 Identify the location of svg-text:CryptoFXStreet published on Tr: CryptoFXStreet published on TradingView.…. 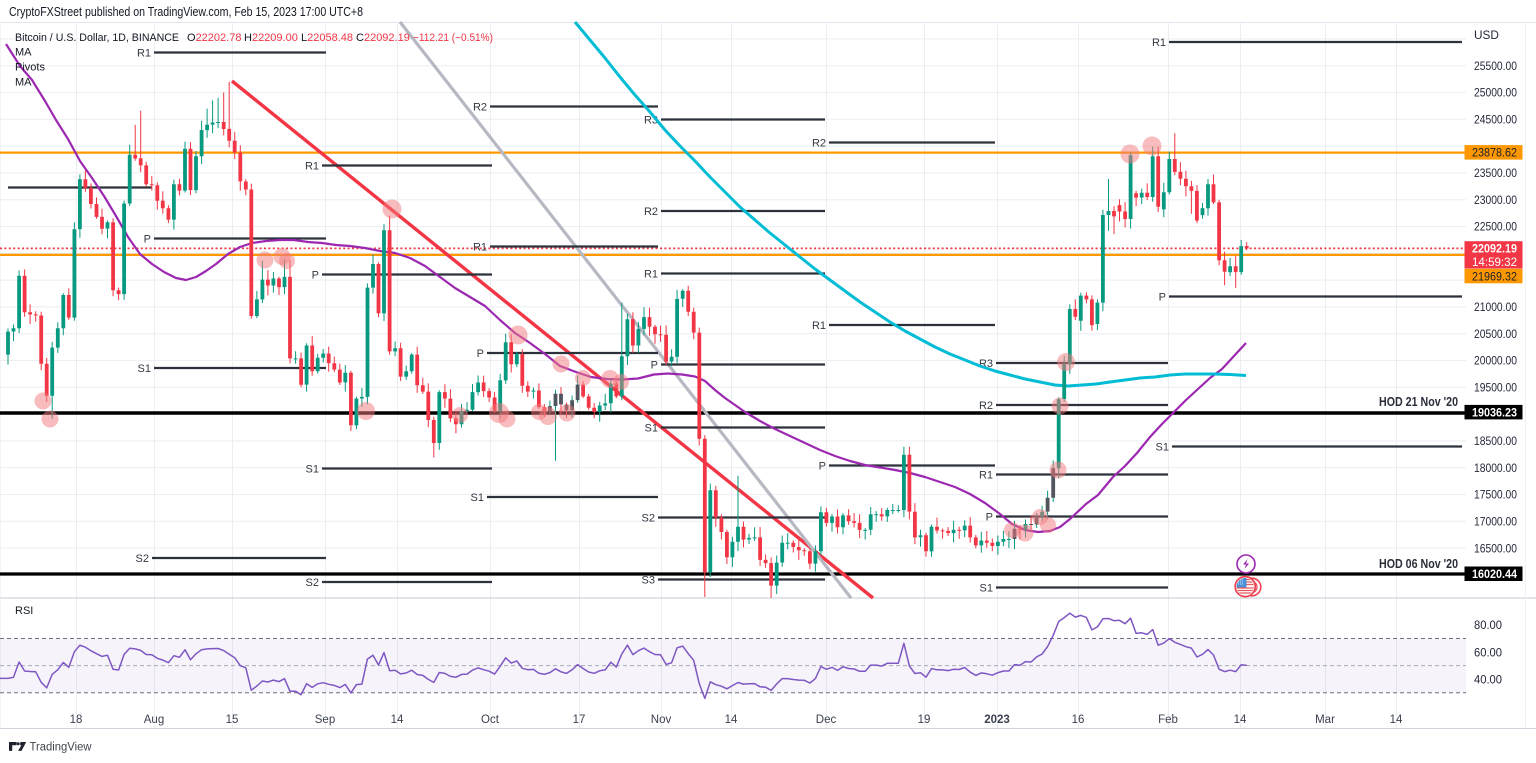
(186, 12).